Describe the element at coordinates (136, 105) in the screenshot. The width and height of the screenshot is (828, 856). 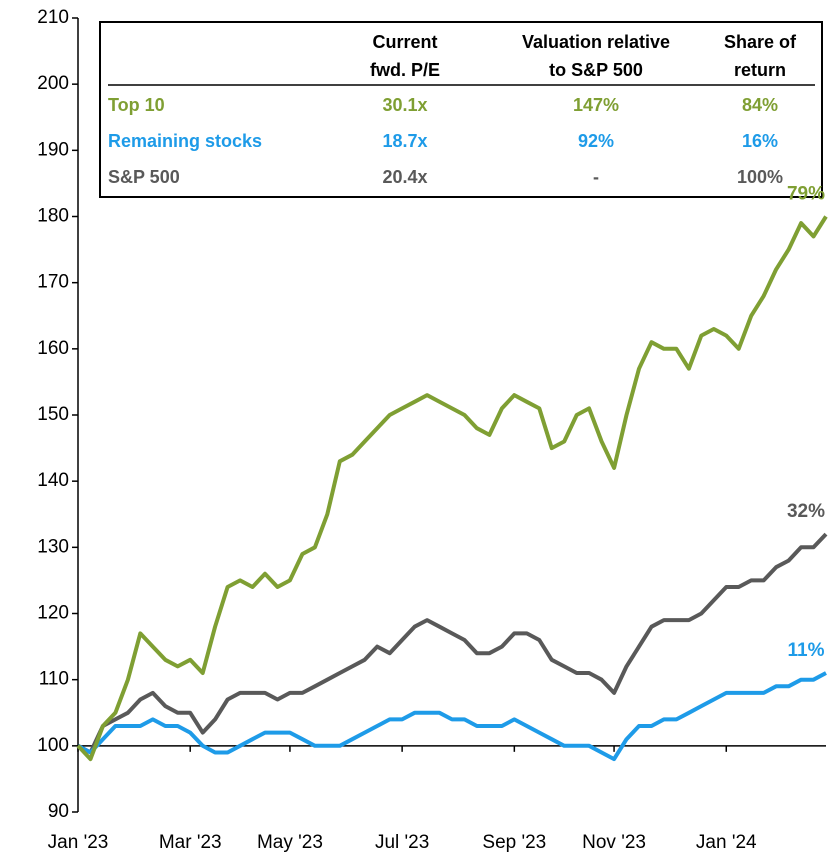
I see `table-row-label: Top 10` at that location.